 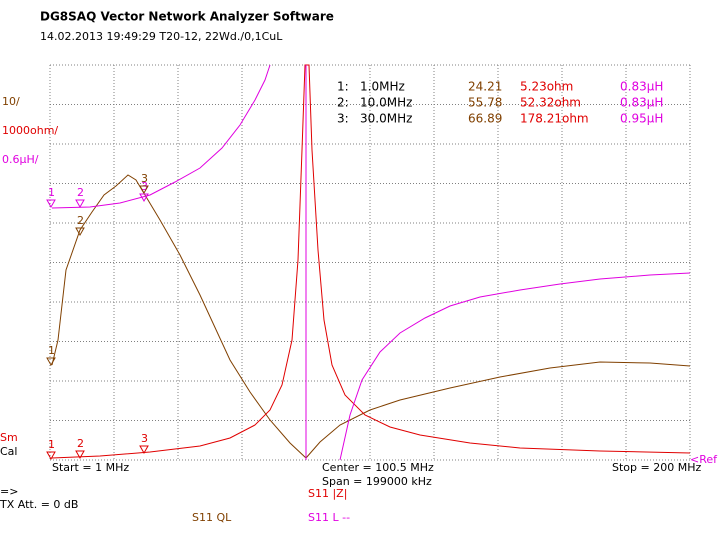 I want to click on z-scale: 1000ohm/, so click(x=30, y=130).